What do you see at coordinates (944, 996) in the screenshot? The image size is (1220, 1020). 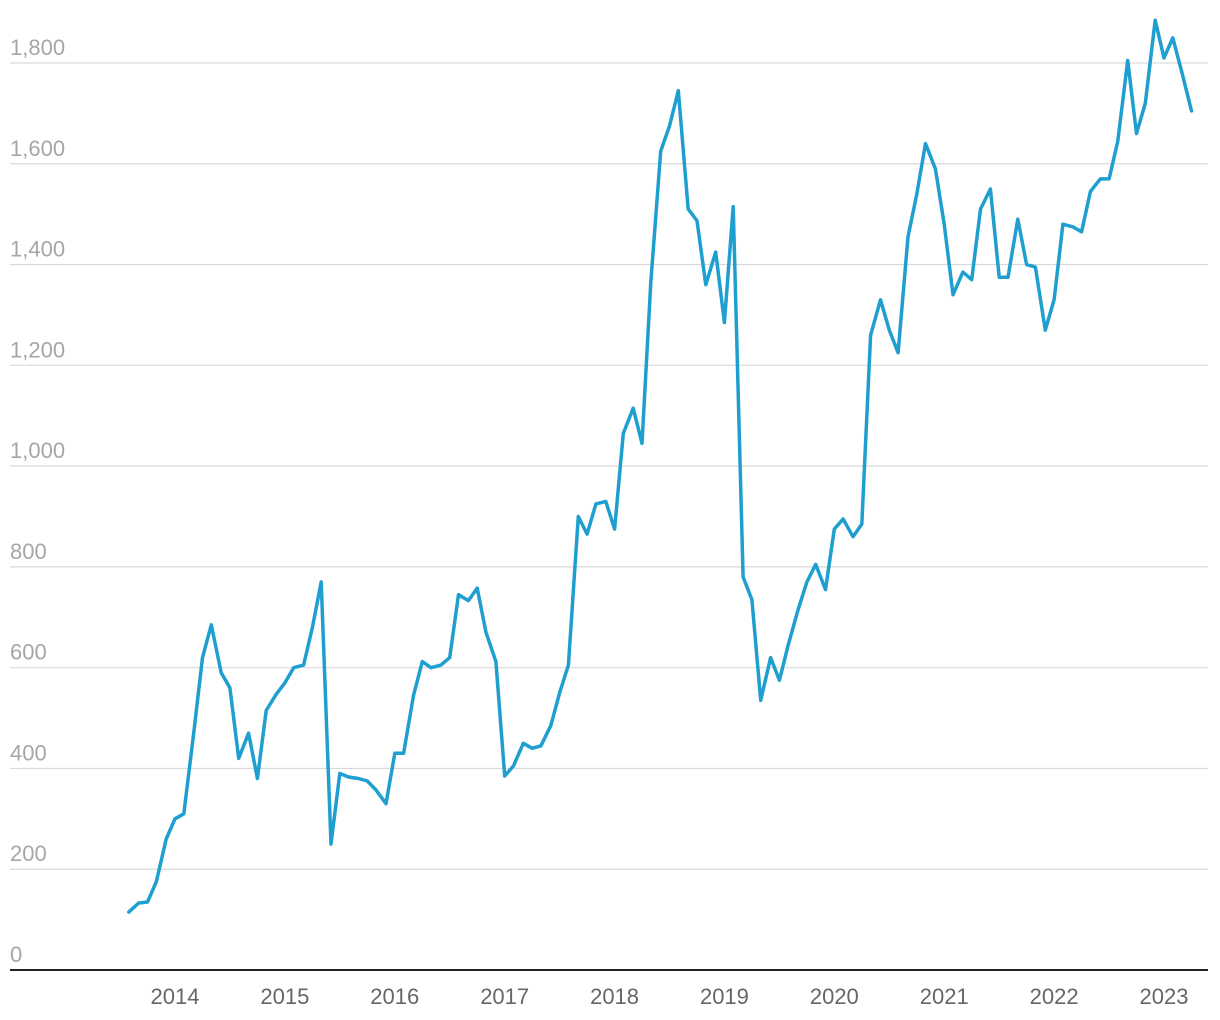 I see `x-tick-label-2021: 2021` at bounding box center [944, 996].